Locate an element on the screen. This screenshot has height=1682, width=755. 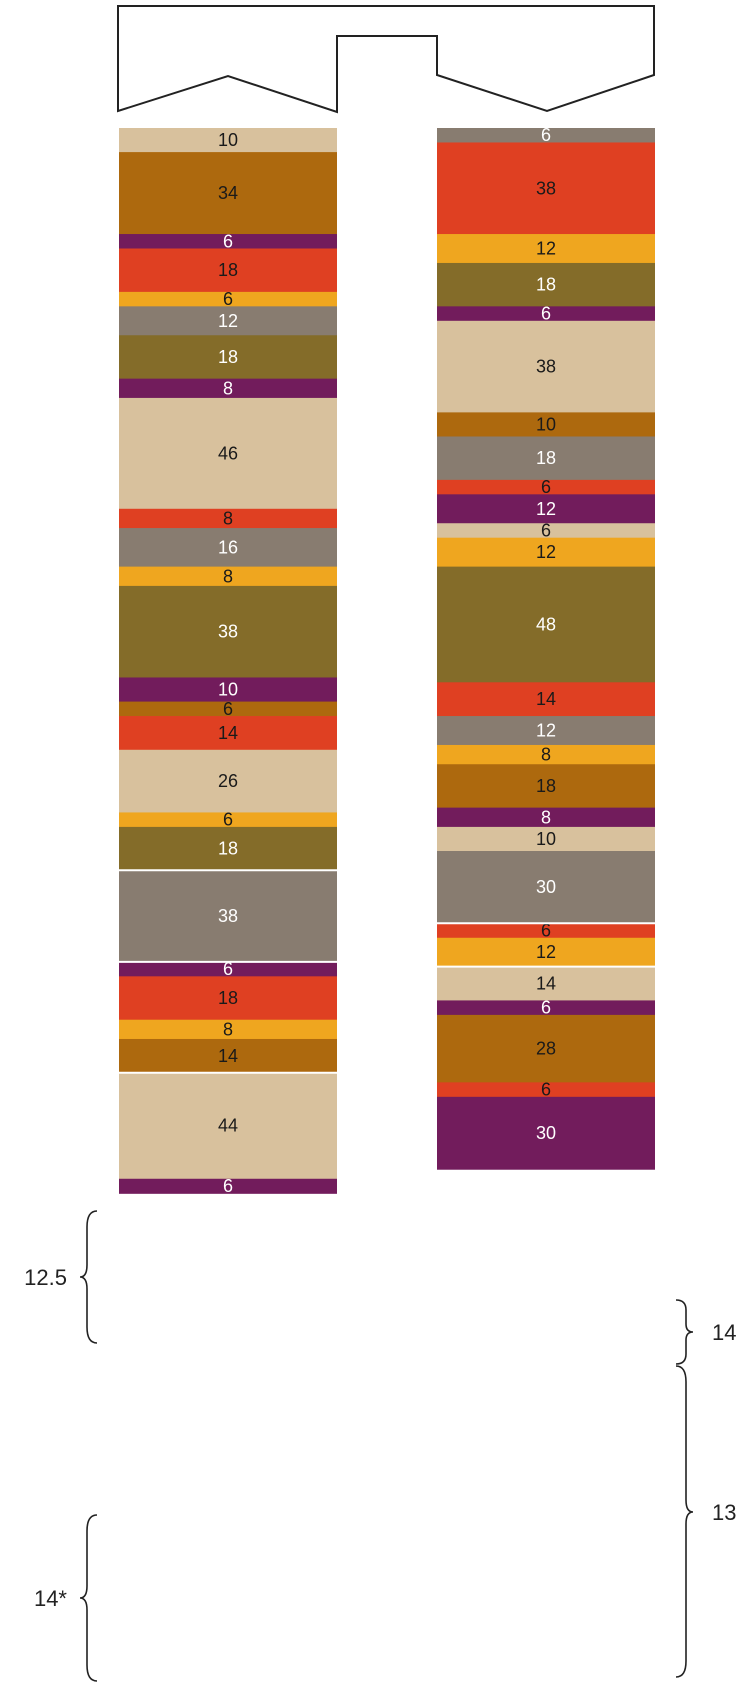
left-lower-brace is located at coordinates (88, 1598).